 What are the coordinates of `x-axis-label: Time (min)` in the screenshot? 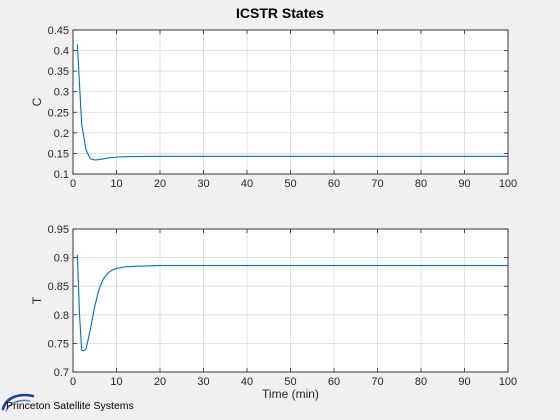 It's located at (290, 394).